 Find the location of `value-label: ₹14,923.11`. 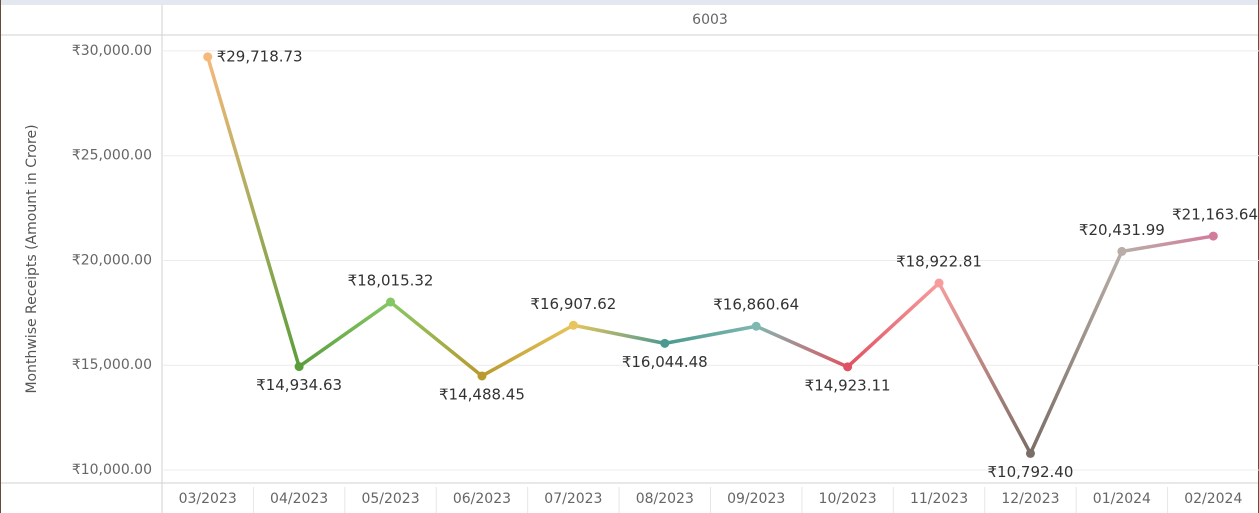

value-label: ₹14,923.11 is located at coordinates (848, 385).